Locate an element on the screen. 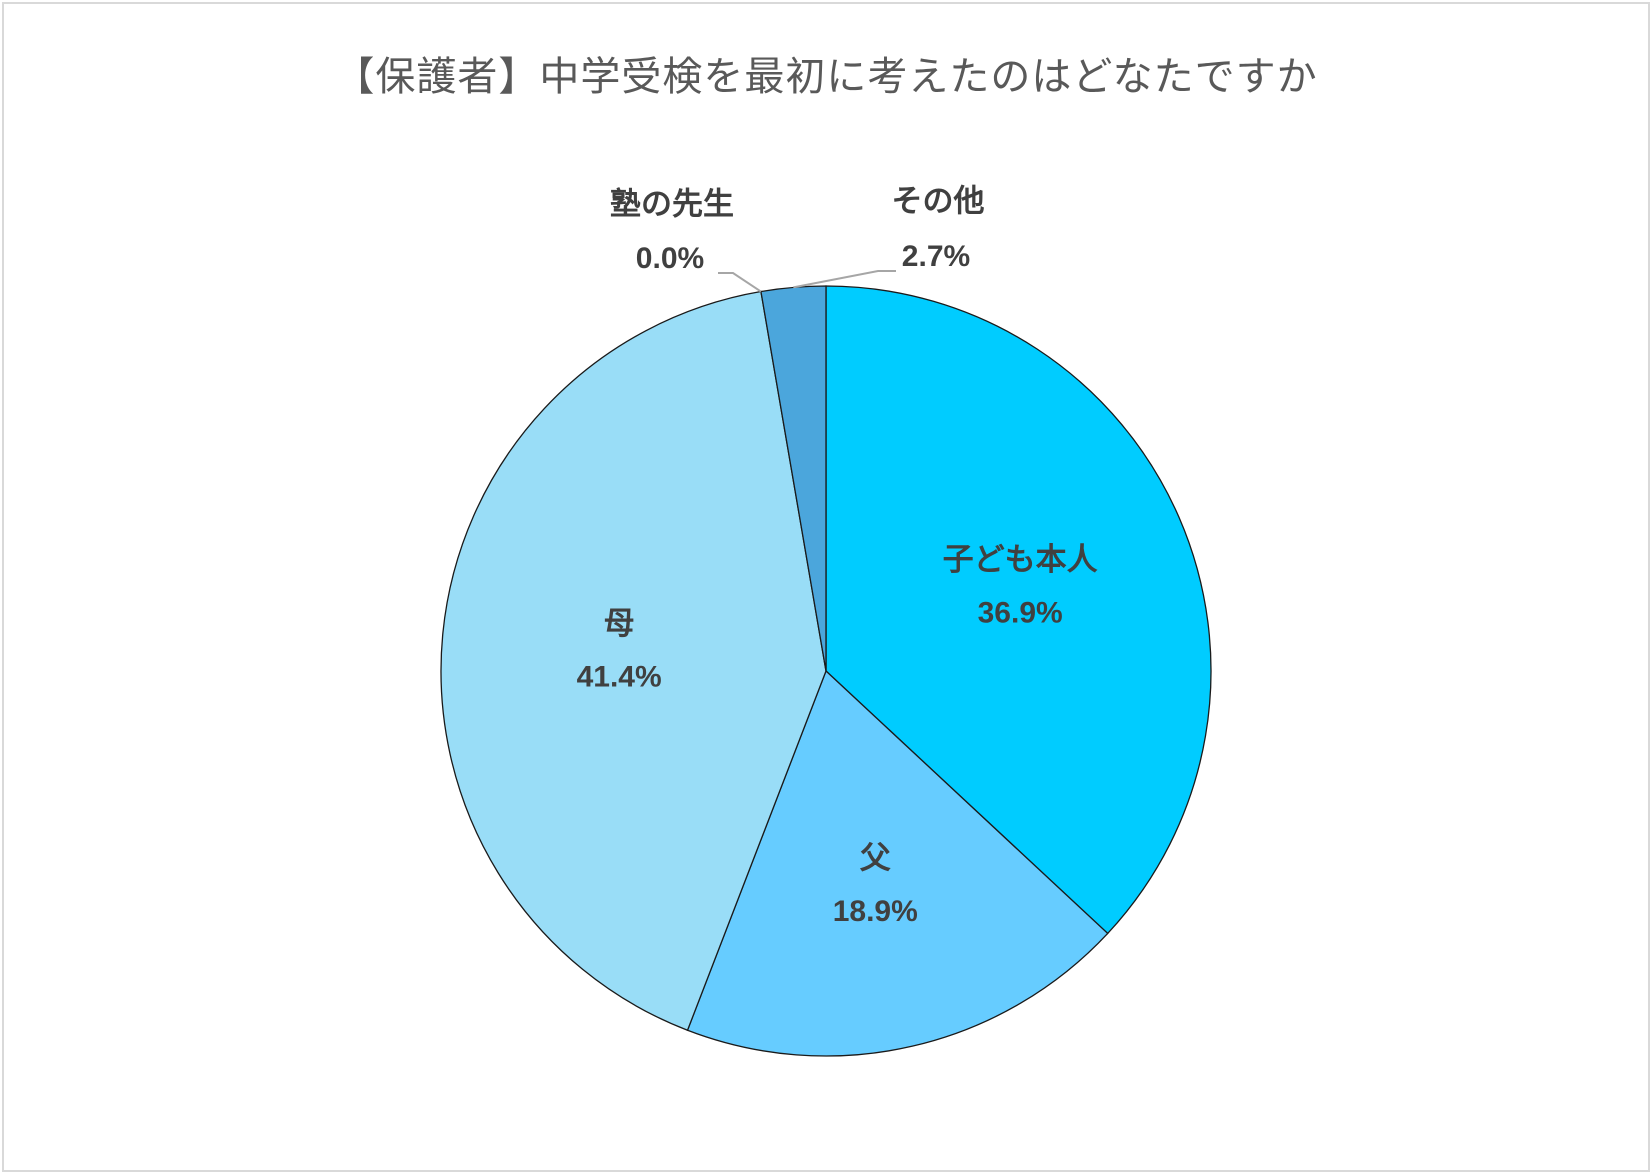  slice-label-0: 子ども本人 is located at coordinates (1020, 560).